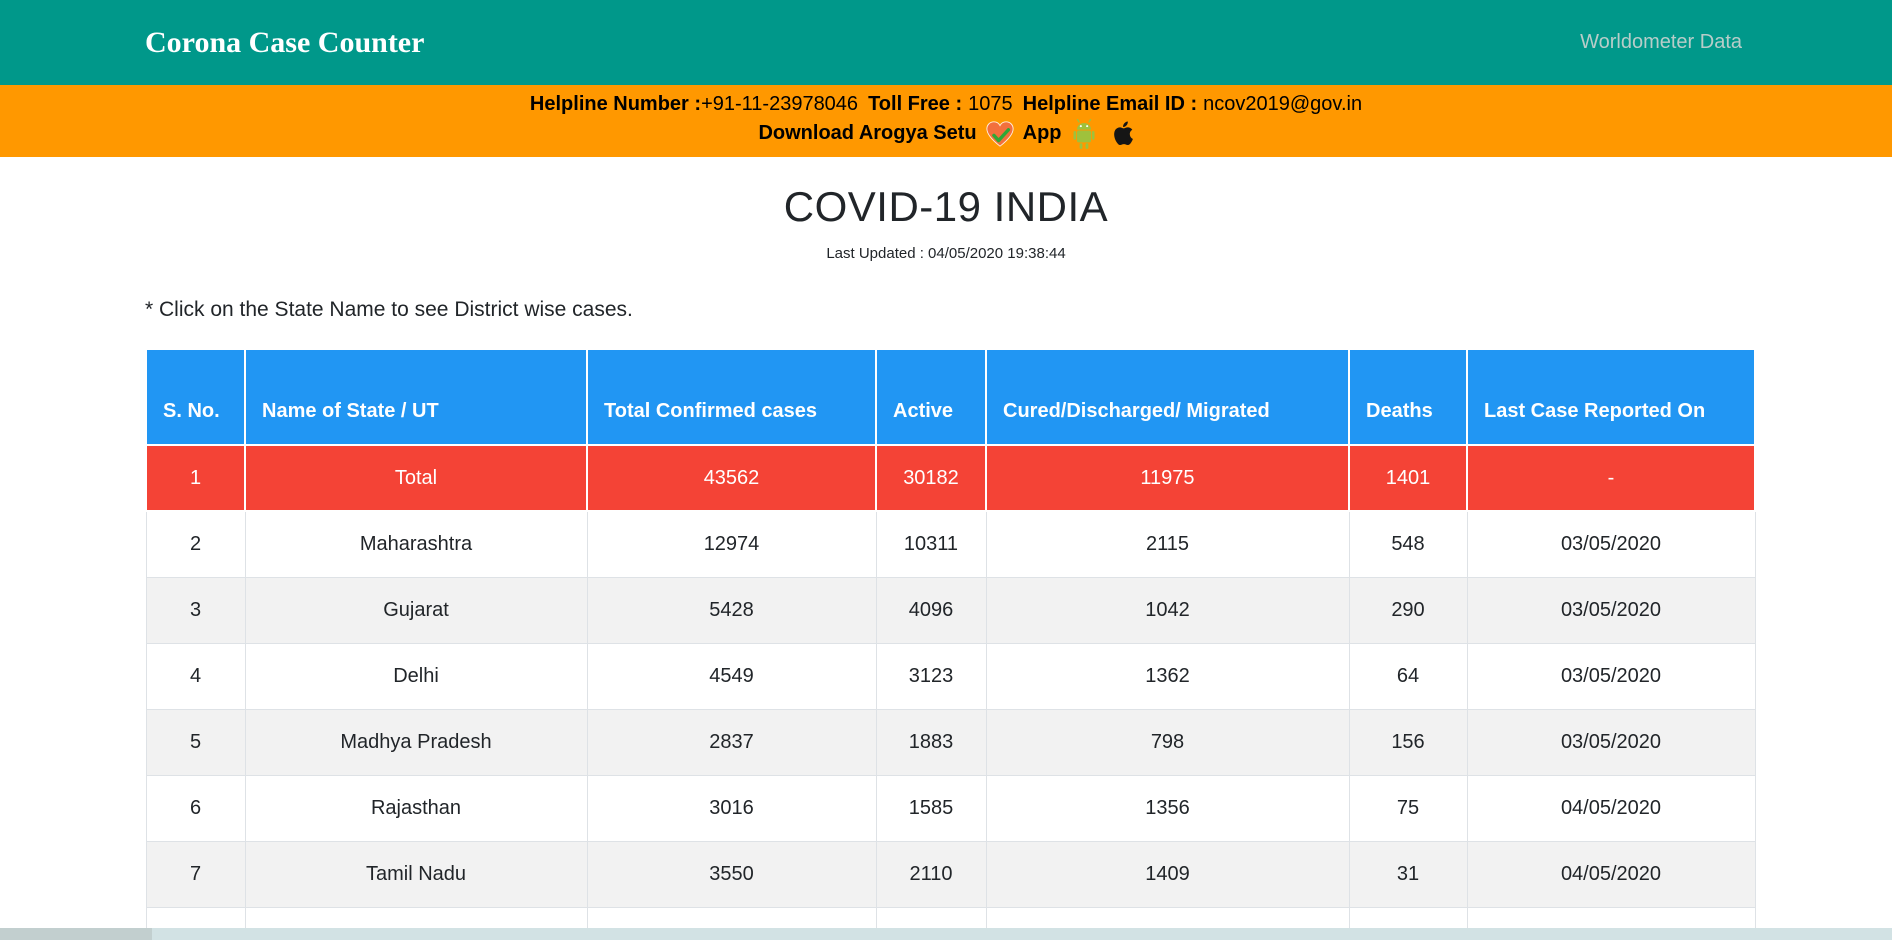  What do you see at coordinates (416, 397) in the screenshot?
I see `column-header-state: Name of State / UT` at bounding box center [416, 397].